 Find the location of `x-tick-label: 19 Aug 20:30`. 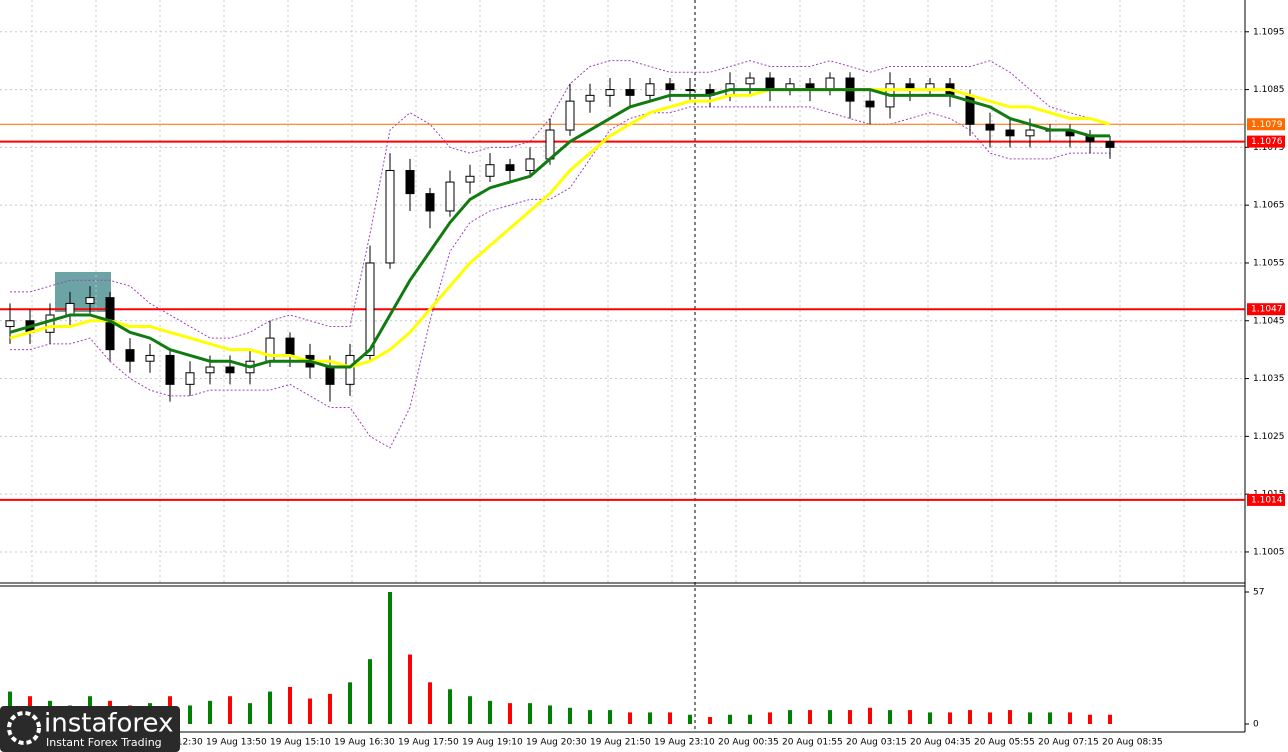

x-tick-label: 19 Aug 20:30 is located at coordinates (556, 743).